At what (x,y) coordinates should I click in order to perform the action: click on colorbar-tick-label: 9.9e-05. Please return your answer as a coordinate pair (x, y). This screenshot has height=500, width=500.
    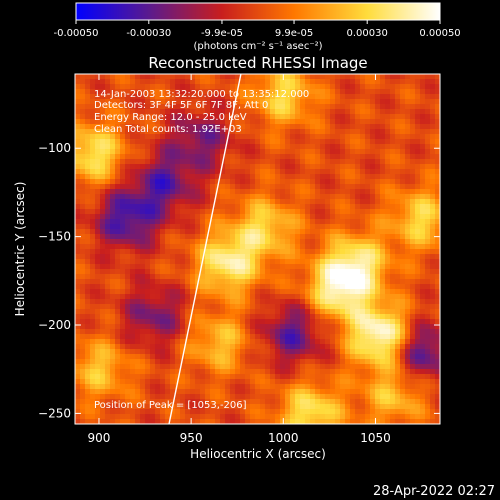
    Looking at the image, I should click on (294, 33).